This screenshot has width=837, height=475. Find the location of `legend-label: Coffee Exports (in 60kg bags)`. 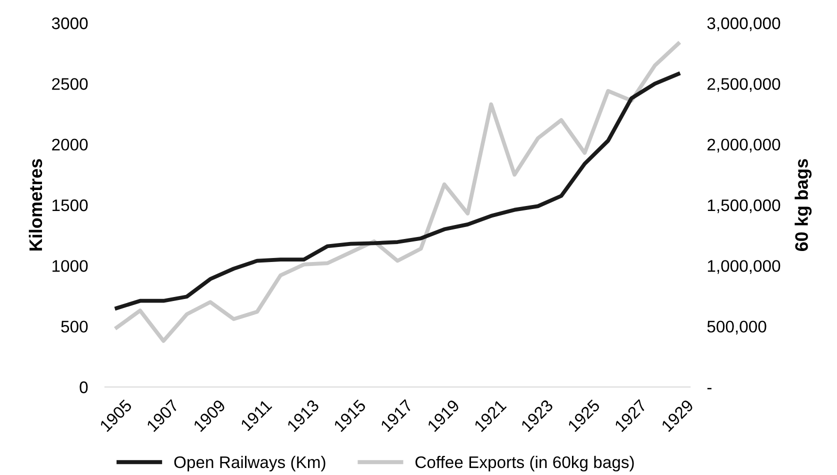

legend-label: Coffee Exports (in 60kg bags) is located at coordinates (524, 464).